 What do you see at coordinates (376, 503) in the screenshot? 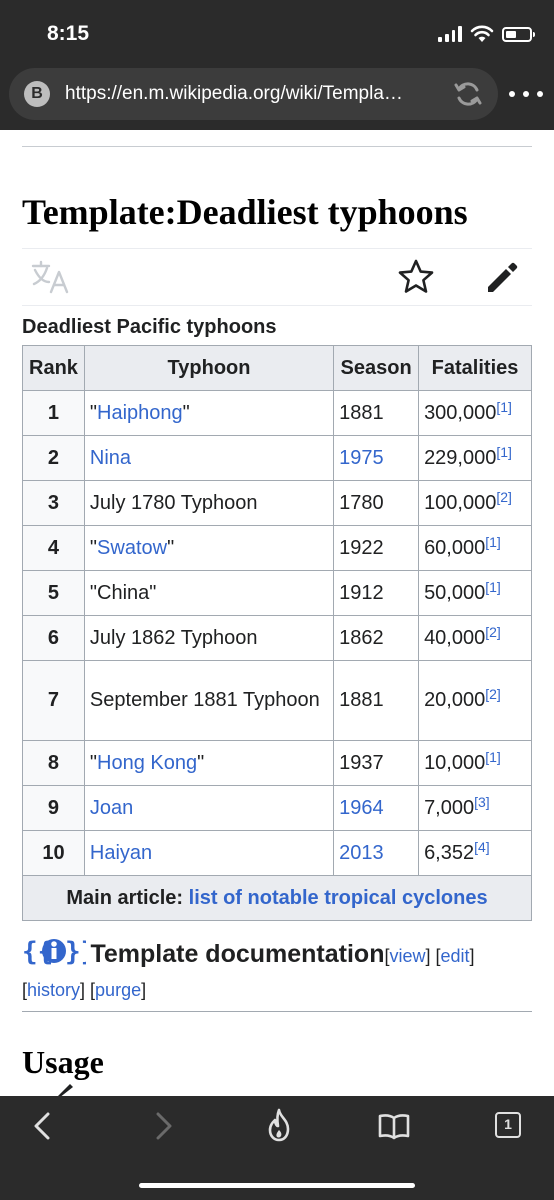
I see `season-cell: 1780` at bounding box center [376, 503].